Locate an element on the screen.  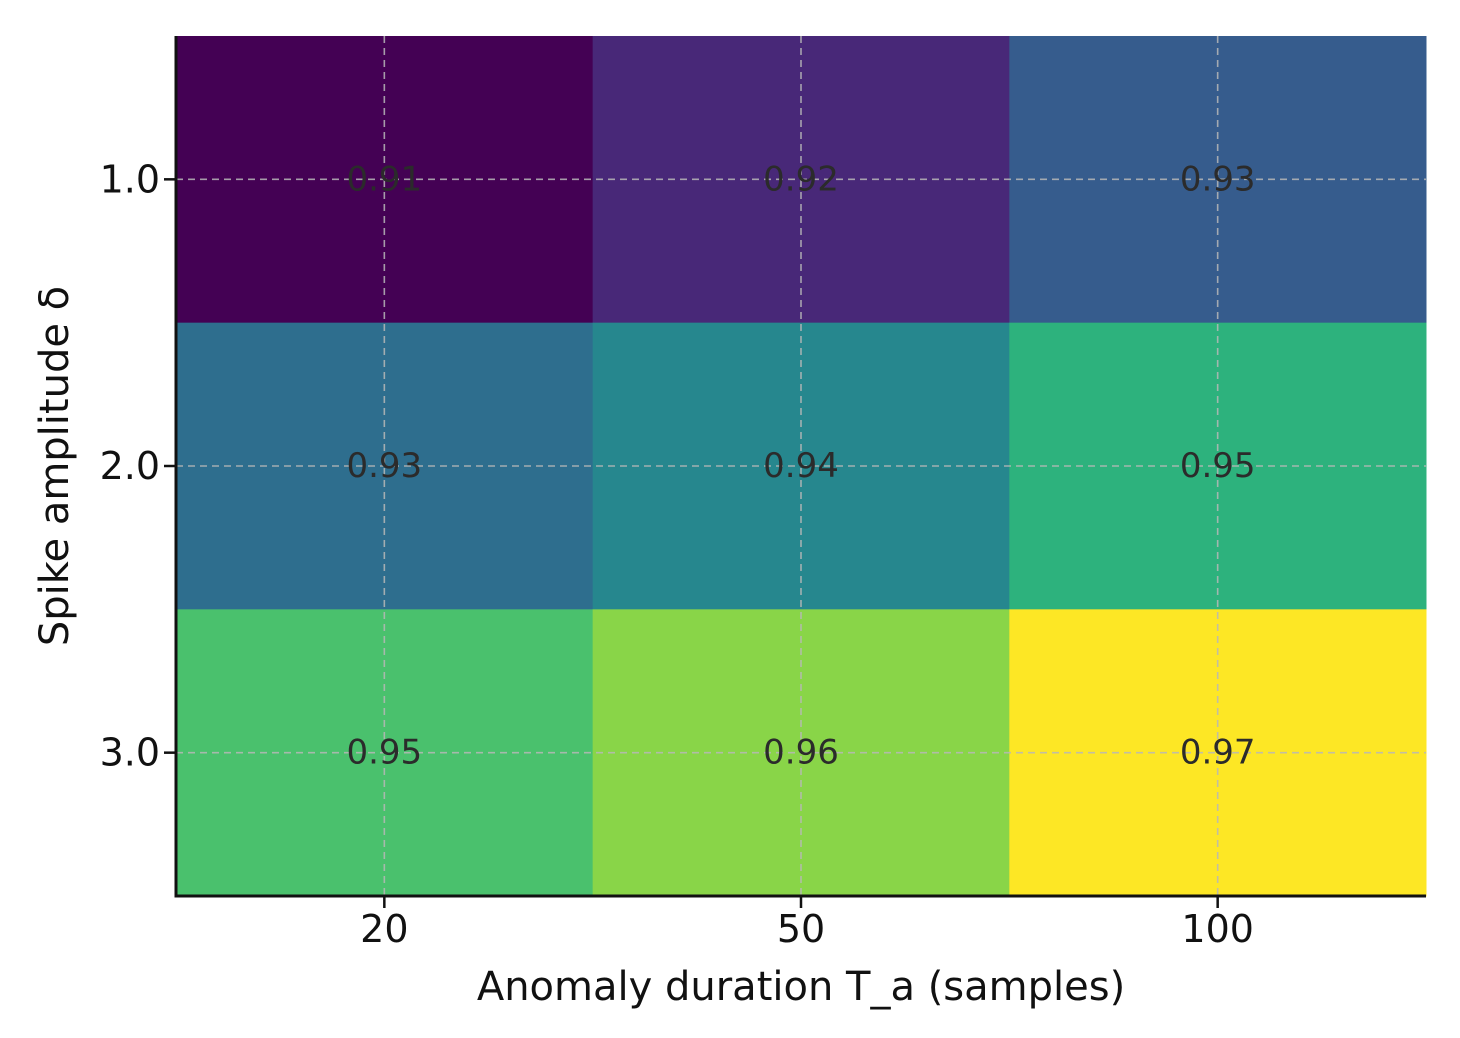
x-tick-label: 50 is located at coordinates (801, 929).